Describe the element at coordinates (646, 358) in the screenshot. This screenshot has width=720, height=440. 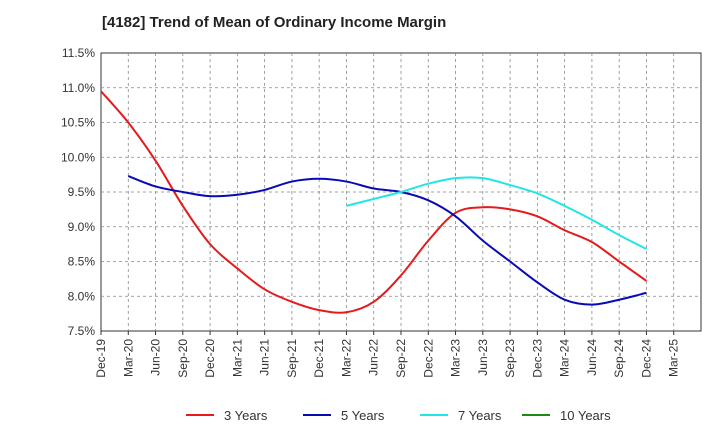
I see `x-tick-label: Dec-24` at that location.